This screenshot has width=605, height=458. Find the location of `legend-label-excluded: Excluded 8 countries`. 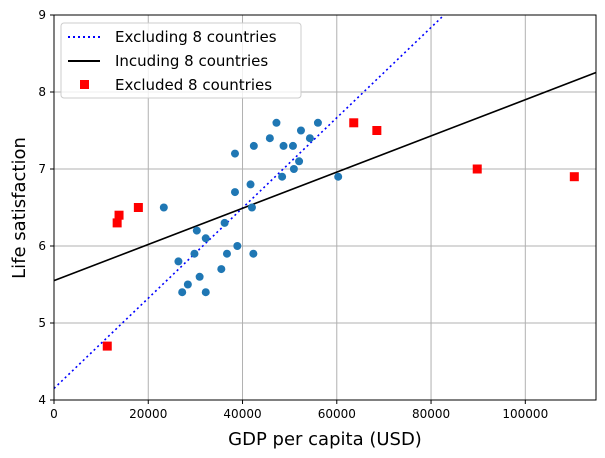

legend-label-excluded: Excluded 8 countries is located at coordinates (193, 85).